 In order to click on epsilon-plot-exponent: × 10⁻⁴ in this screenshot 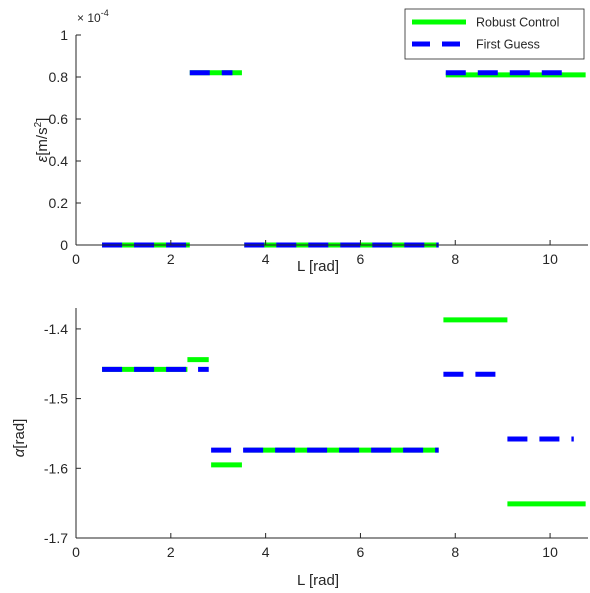, I will do `click(93, 16)`.